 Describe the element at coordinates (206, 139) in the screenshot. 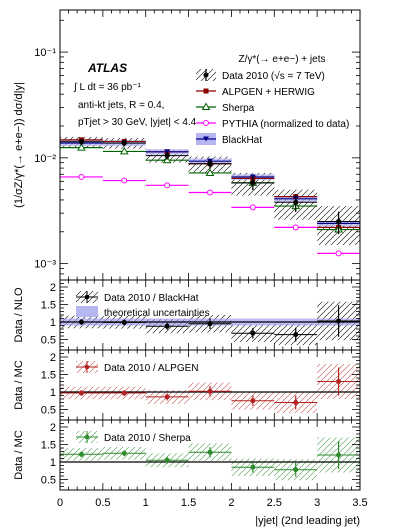

I see `blackhat-marker` at that location.